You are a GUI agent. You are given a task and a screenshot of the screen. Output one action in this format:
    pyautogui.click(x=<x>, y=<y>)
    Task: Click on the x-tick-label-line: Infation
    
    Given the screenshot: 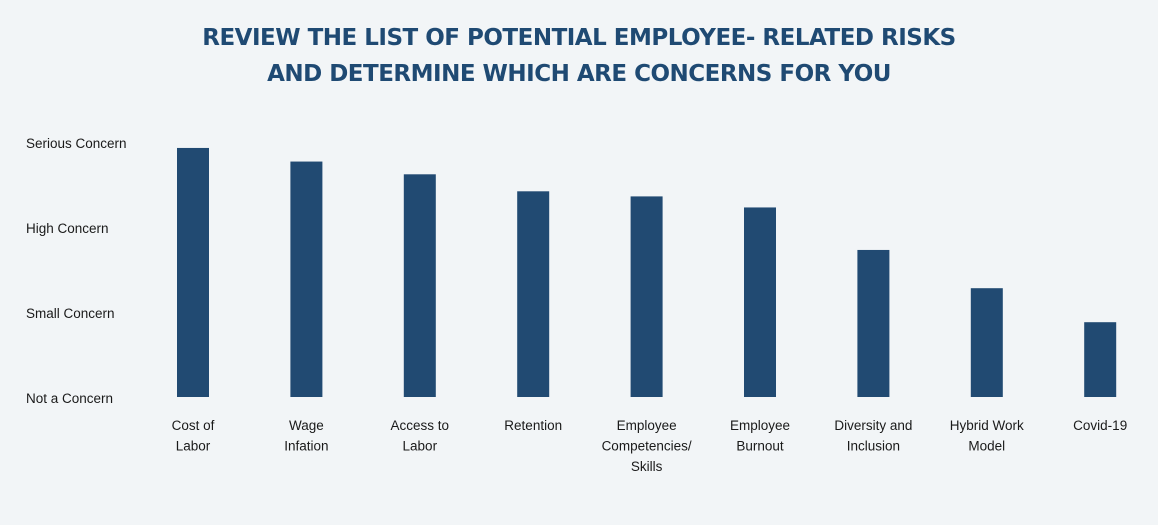 What is the action you would take?
    pyautogui.click(x=306, y=446)
    